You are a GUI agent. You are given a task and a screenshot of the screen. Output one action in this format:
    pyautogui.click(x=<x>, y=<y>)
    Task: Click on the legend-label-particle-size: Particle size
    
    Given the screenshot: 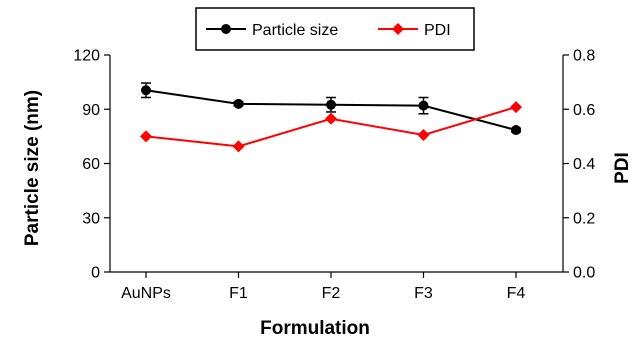 What is the action you would take?
    pyautogui.click(x=295, y=30)
    